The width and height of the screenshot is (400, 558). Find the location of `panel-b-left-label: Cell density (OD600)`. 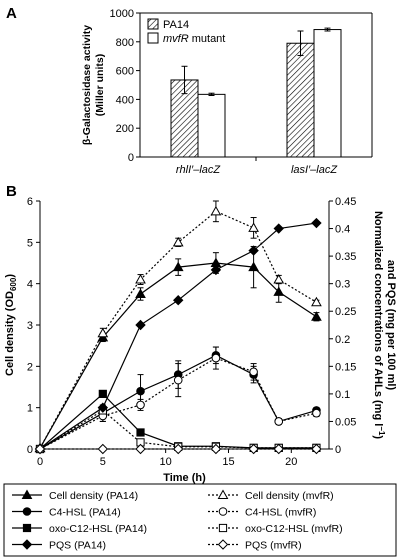

panel-b-left-label: Cell density (OD600) is located at coordinates (11, 325).